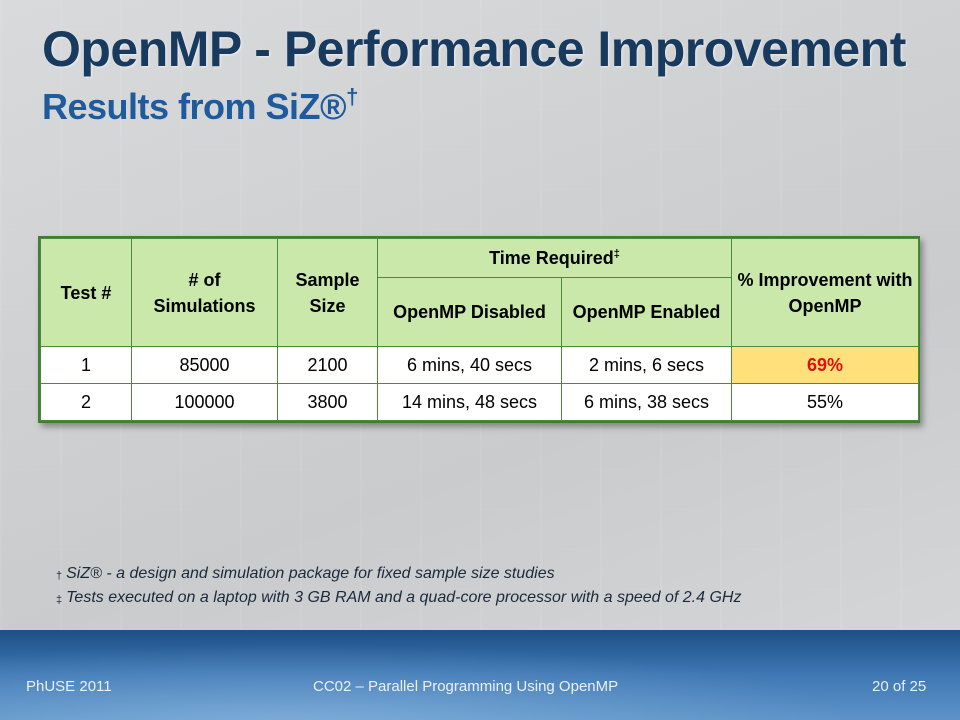 The width and height of the screenshot is (960, 720). What do you see at coordinates (469, 312) in the screenshot?
I see `header-openmp-disabled: OpenMP Disabled` at bounding box center [469, 312].